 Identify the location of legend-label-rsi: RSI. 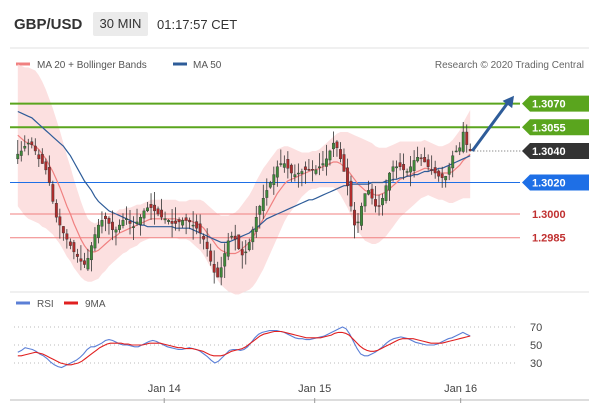
(45, 304).